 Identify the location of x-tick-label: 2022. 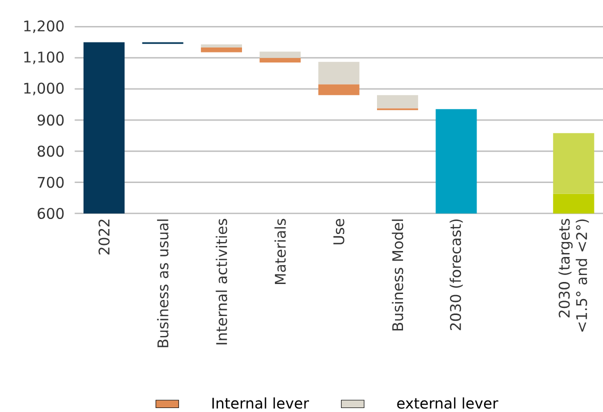
(104, 237).